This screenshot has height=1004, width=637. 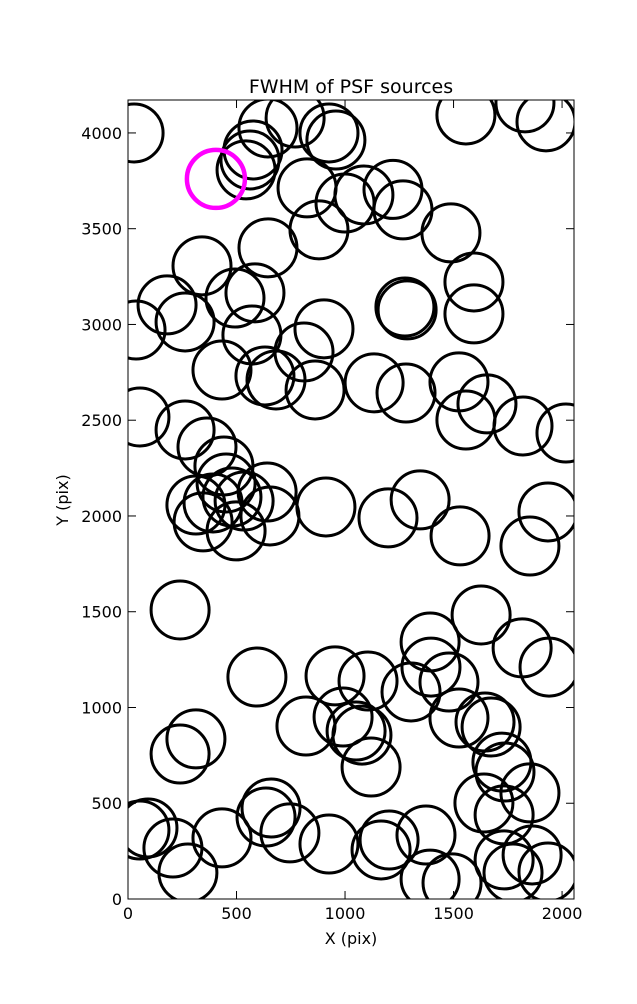 What do you see at coordinates (101, 612) in the screenshot?
I see `y-tick-label: 1500` at bounding box center [101, 612].